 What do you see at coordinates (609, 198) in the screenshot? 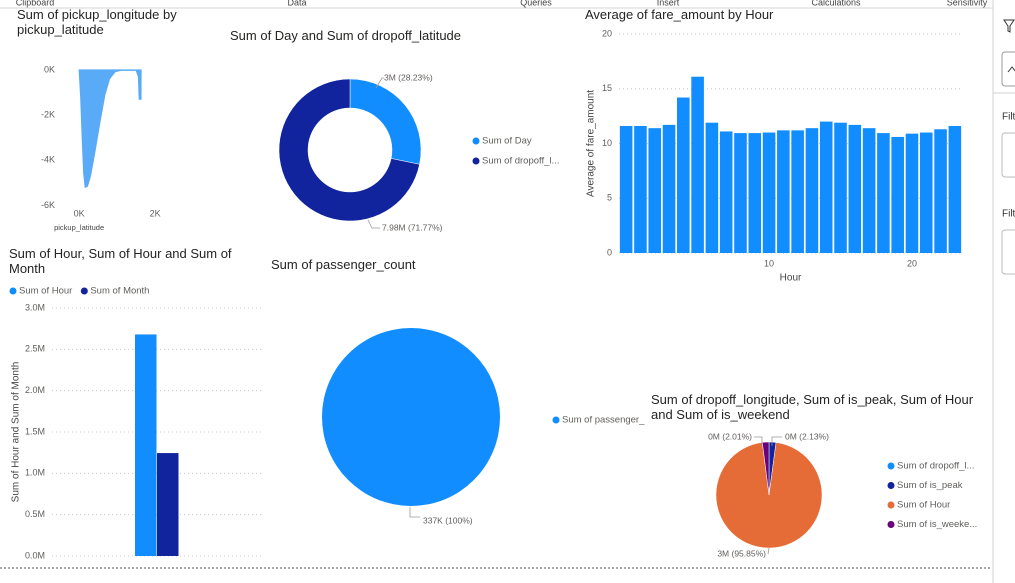
I see `y-tick-label: 5` at bounding box center [609, 198].